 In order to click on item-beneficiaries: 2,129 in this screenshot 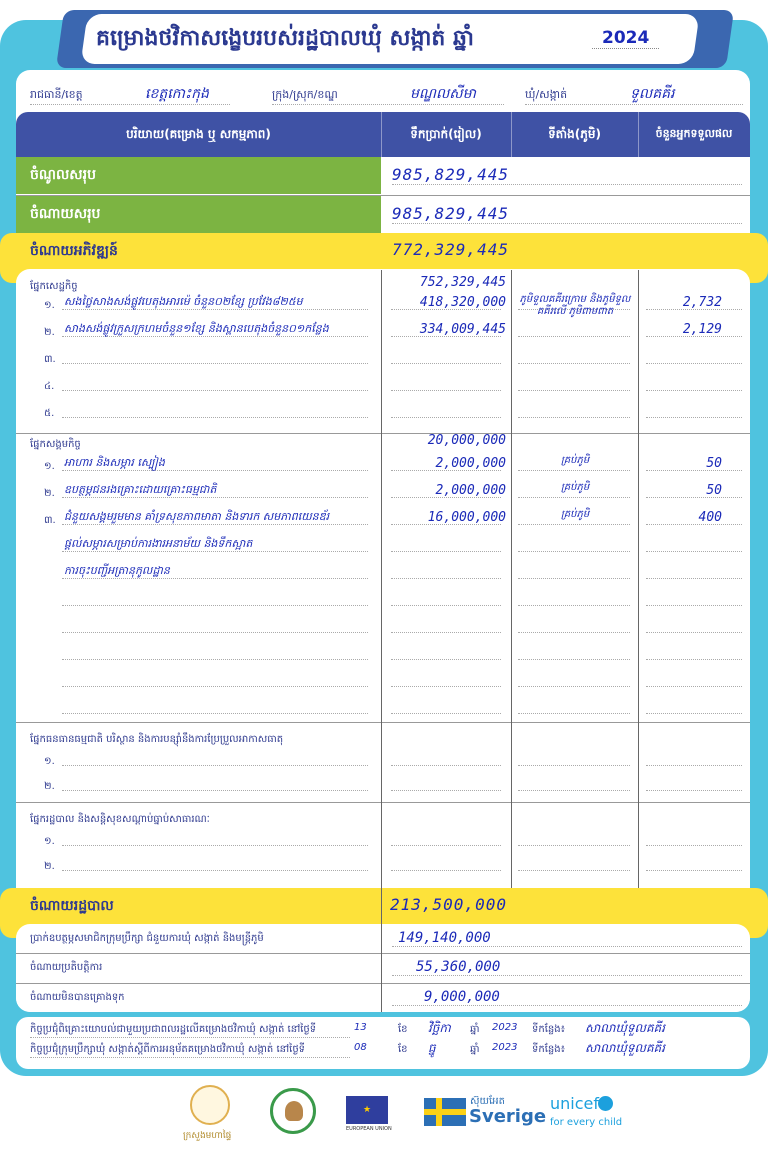, I will do `click(702, 329)`.